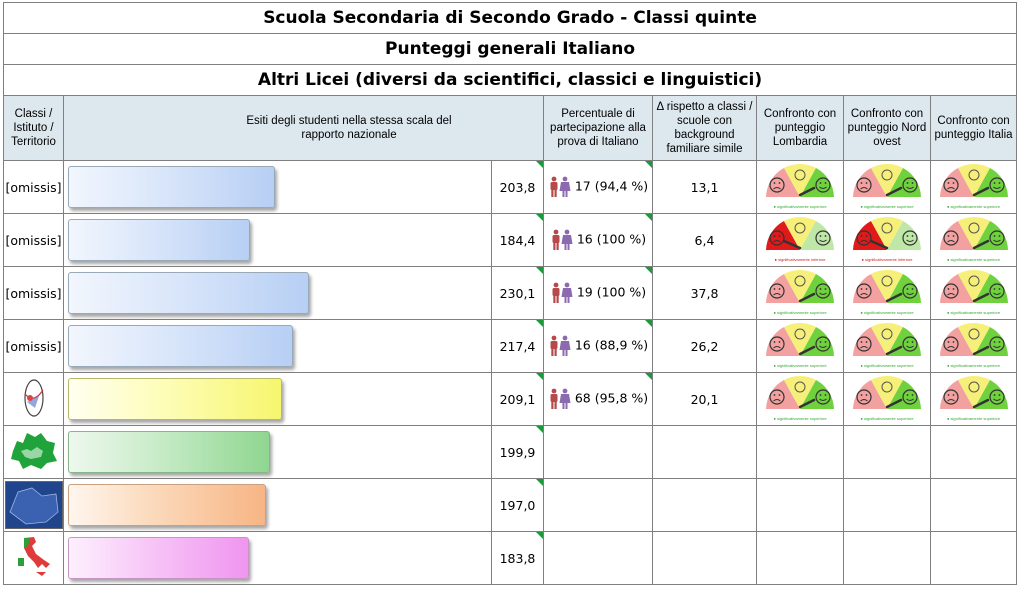 The width and height of the screenshot is (1019, 592). What do you see at coordinates (598, 293) in the screenshot?
I see `participation-cell: 19 (100 %)` at bounding box center [598, 293].